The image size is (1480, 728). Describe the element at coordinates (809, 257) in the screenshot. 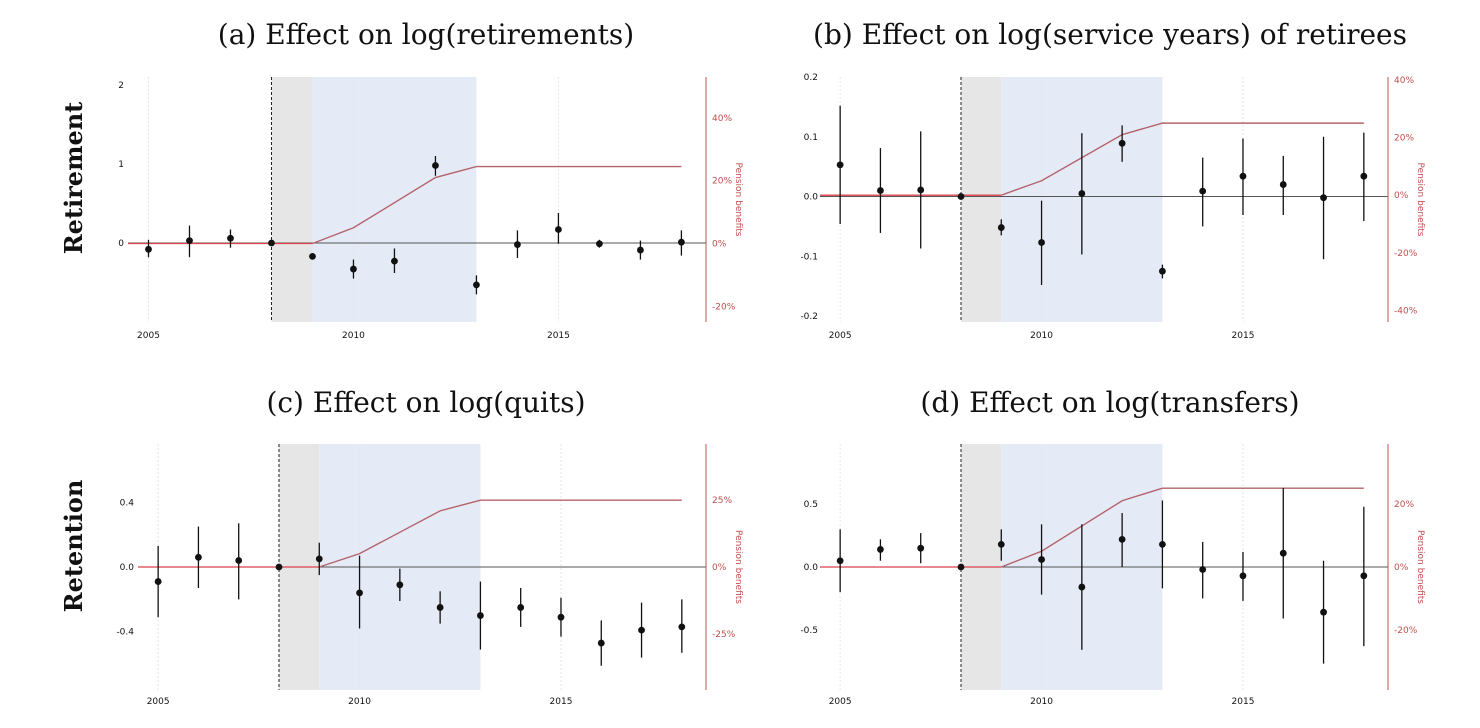

I see `y-tick-label: -0.1` at that location.